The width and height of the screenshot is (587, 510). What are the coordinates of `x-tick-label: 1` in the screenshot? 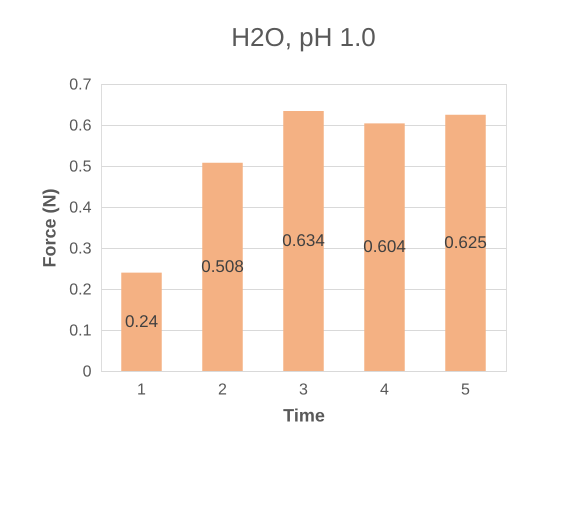 It's located at (141, 390).